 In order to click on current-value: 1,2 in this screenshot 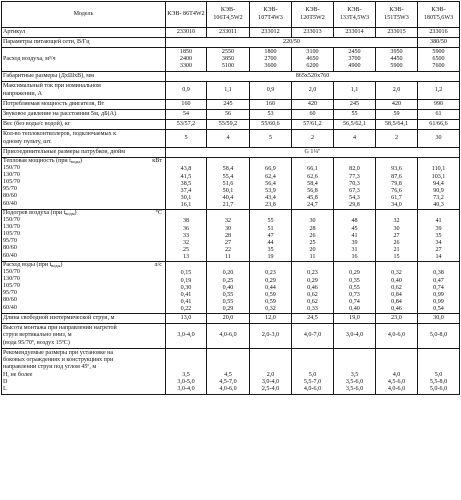, I will do `click(438, 90)`.